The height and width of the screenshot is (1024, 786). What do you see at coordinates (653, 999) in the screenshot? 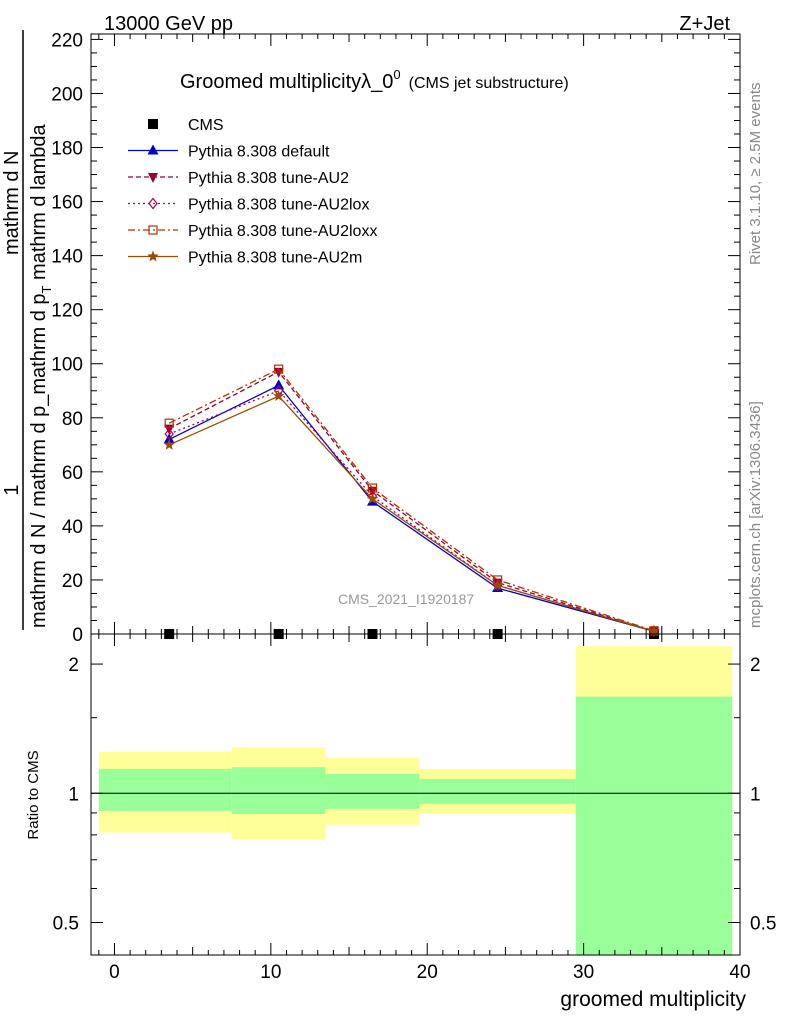
I see `x-axis-label: groomed multiplicity` at bounding box center [653, 999].